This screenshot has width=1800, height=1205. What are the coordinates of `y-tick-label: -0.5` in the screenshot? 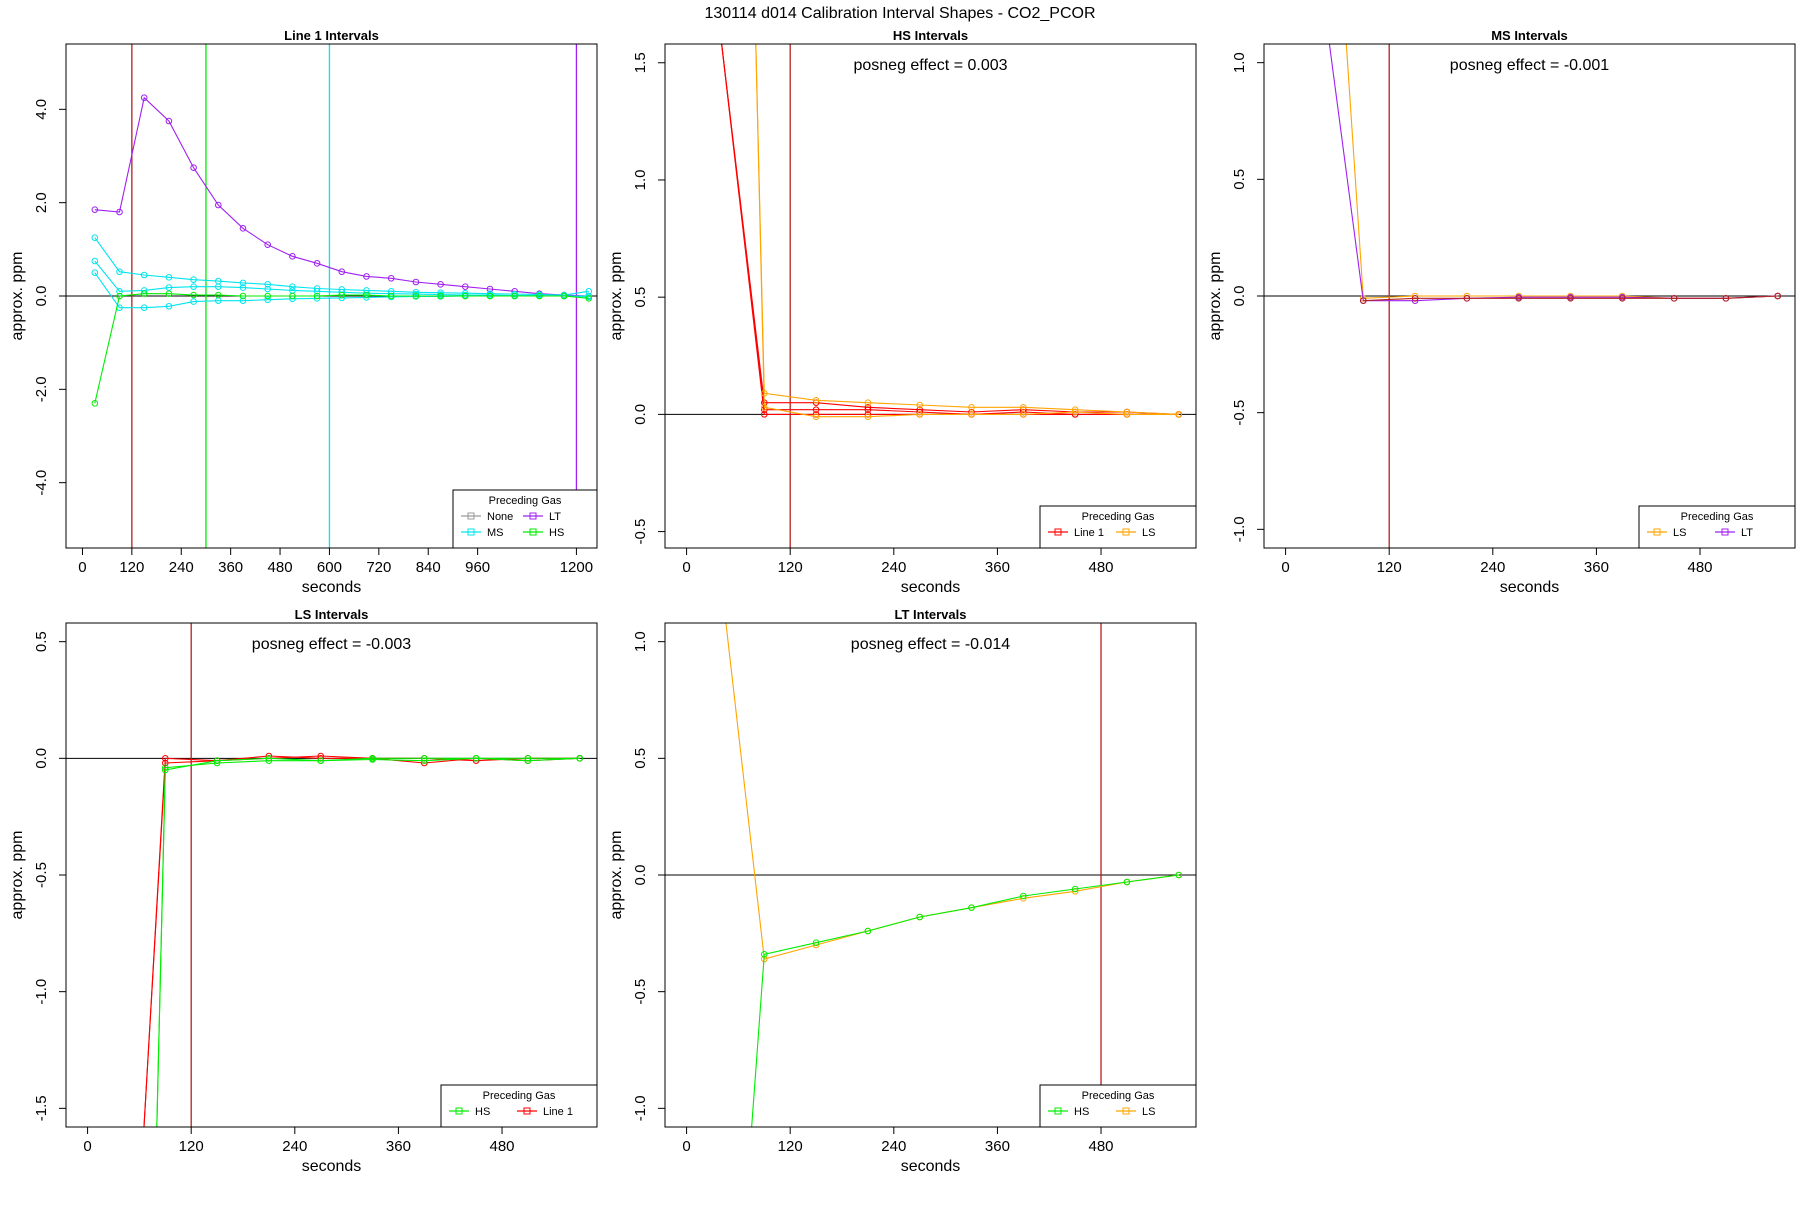 It's located at (640, 532).